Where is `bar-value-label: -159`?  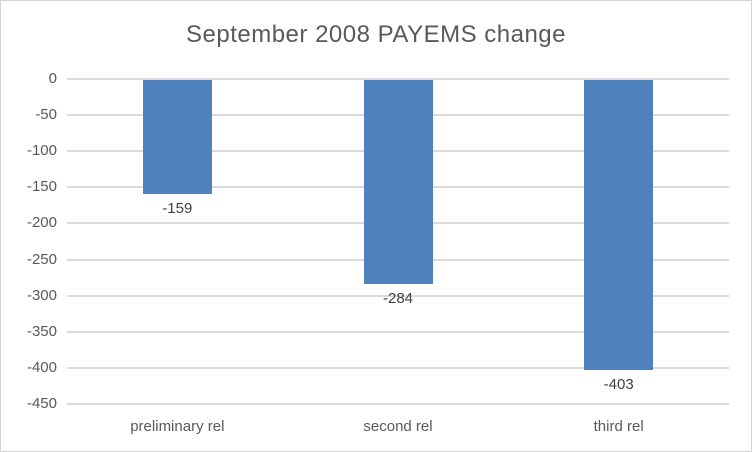 bar-value-label: -159 is located at coordinates (177, 208).